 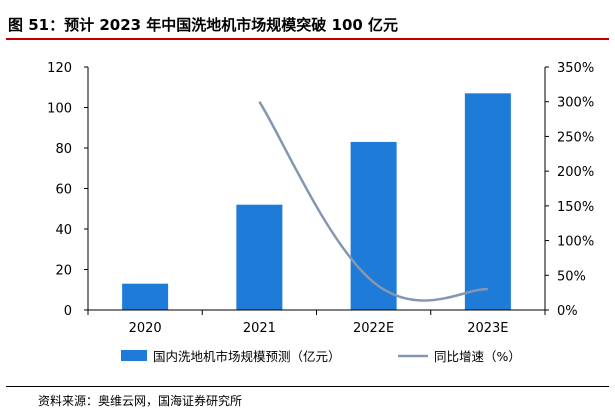 What do you see at coordinates (59, 109) in the screenshot?
I see `y-left-tick-label: 100` at bounding box center [59, 109].